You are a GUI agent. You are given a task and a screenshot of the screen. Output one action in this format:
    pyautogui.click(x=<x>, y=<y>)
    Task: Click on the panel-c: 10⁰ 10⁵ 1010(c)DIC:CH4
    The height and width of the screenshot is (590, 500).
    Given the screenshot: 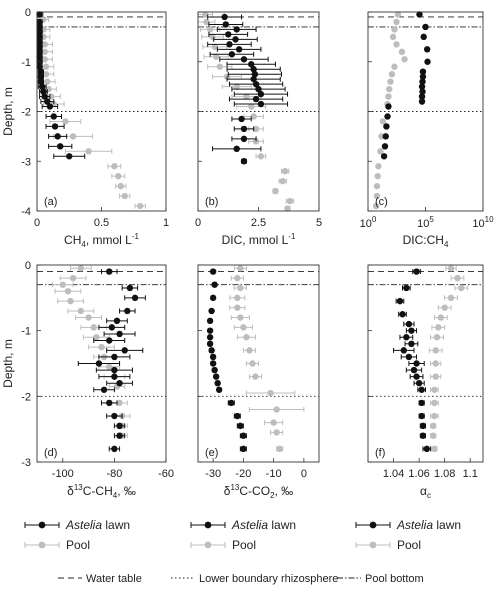 What is the action you would take?
    pyautogui.click(x=427, y=130)
    